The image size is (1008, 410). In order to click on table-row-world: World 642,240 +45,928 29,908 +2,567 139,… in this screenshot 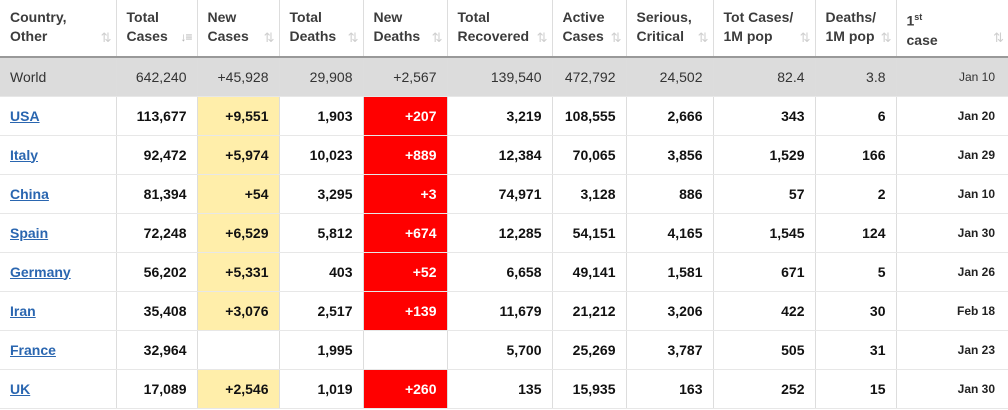, I will do `click(504, 77)`.